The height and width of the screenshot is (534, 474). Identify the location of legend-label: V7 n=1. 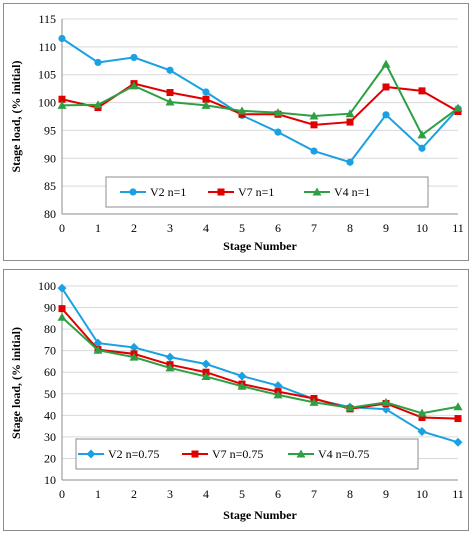
(256, 192).